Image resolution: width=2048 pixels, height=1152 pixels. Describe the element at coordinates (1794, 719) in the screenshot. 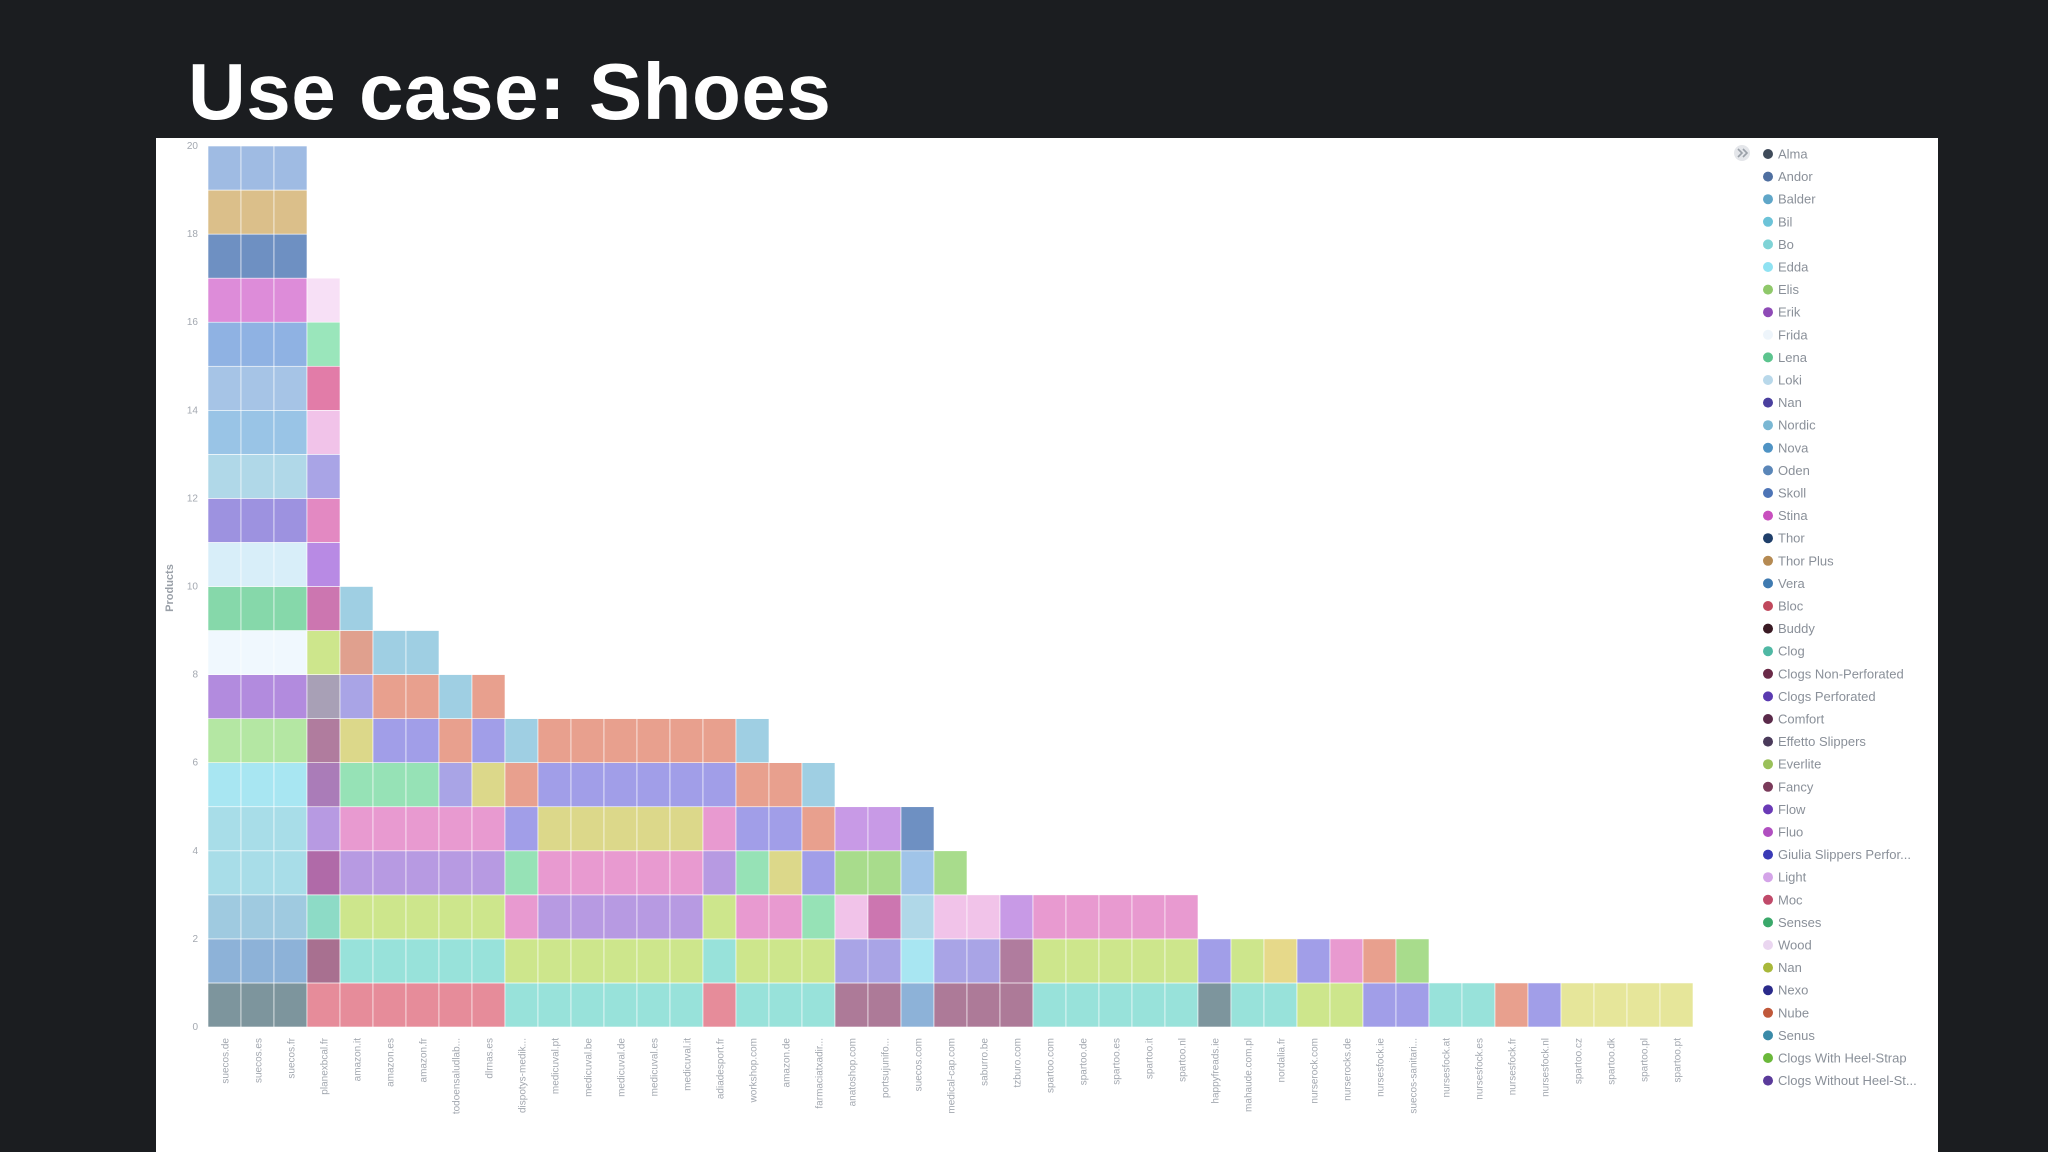

I see `legend-item: Comfort` at that location.